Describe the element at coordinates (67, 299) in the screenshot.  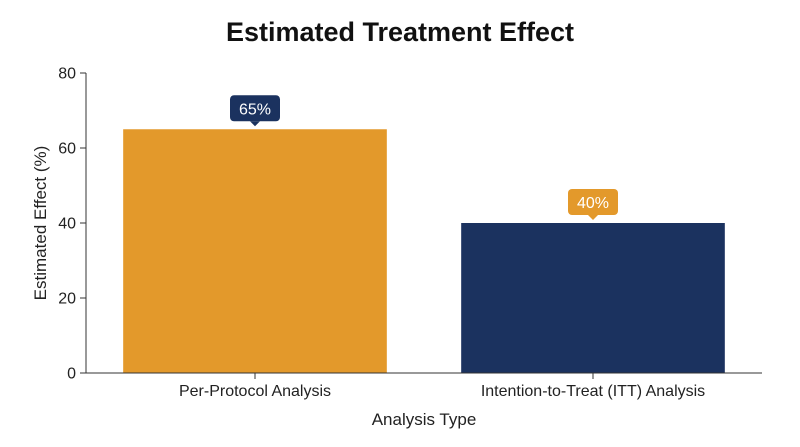
I see `y-tick-label: 20` at that location.